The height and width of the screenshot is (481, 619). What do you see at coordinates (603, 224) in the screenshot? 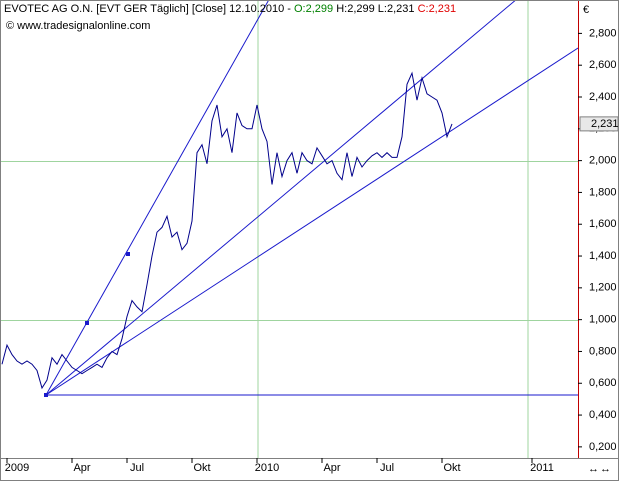
I see `y-tick-label: 1,600` at bounding box center [603, 224].